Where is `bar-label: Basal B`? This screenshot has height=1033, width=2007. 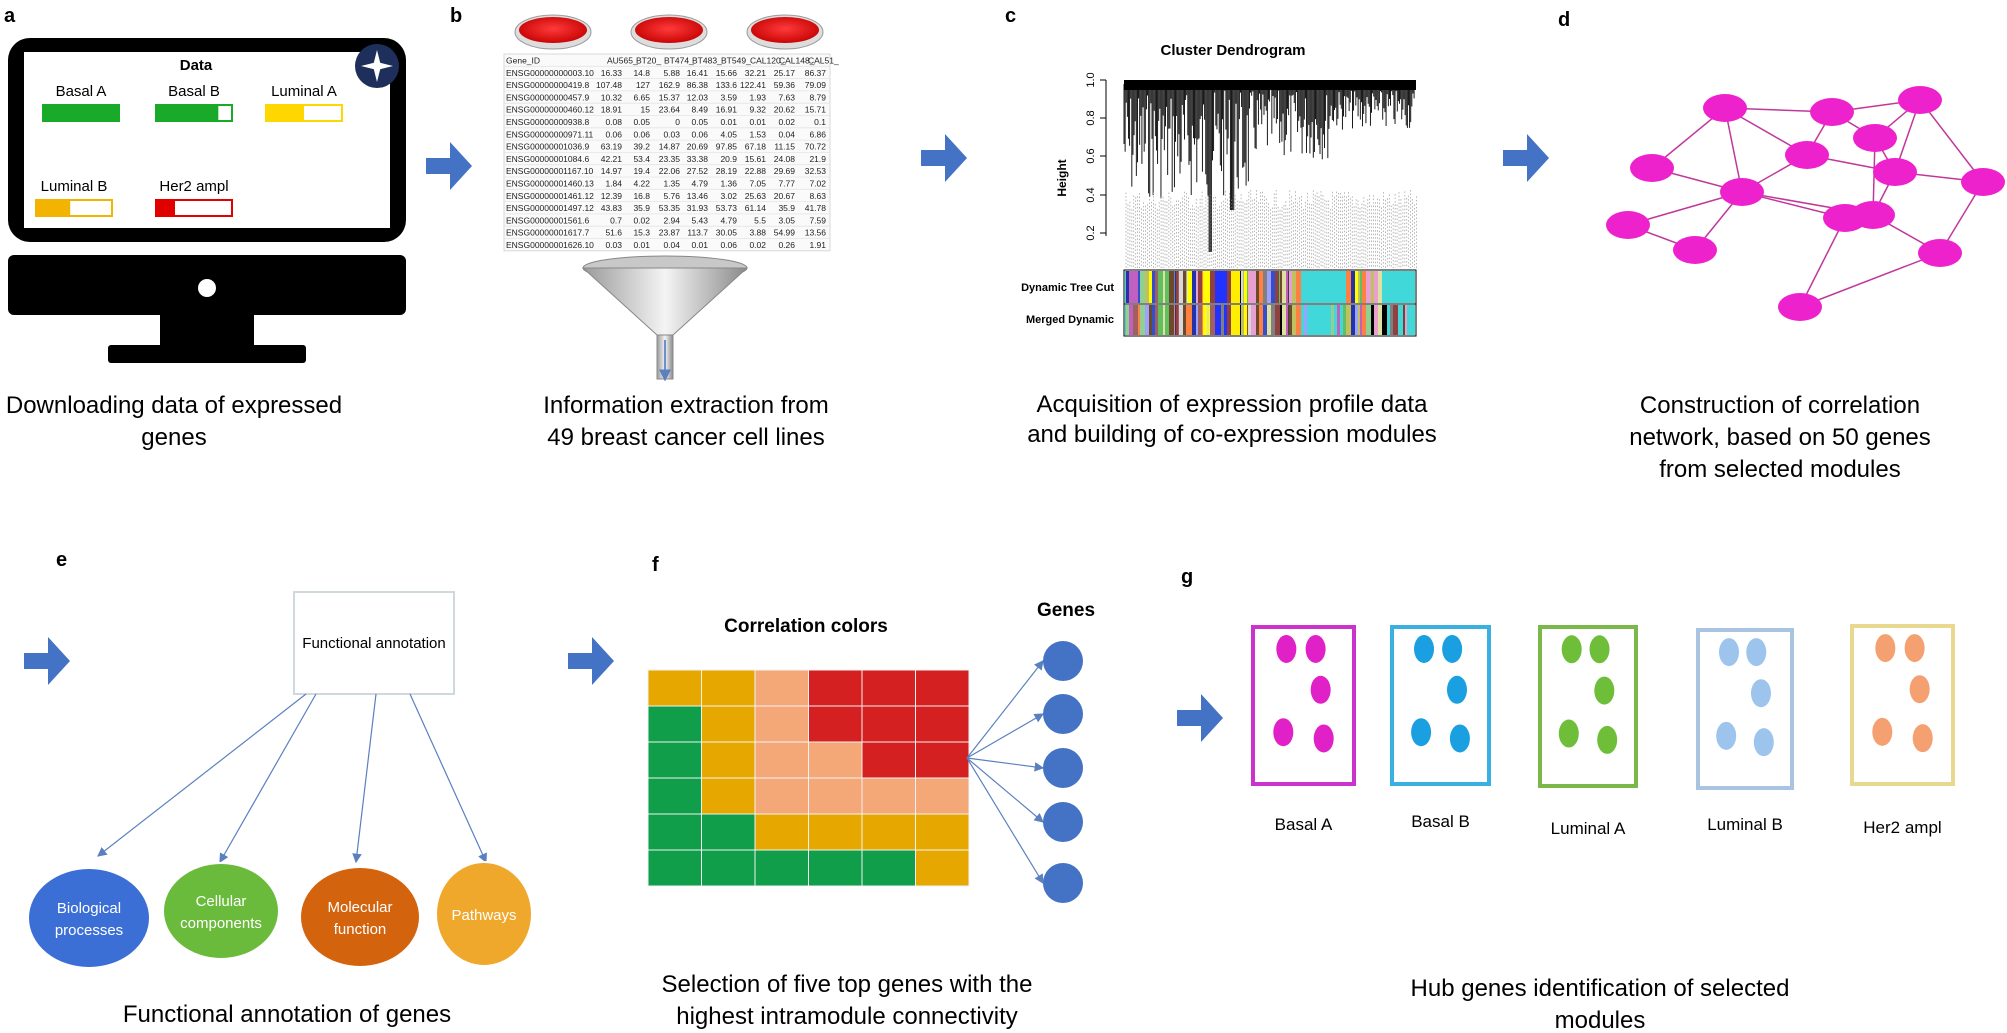
bar-label: Basal B is located at coordinates (194, 91).